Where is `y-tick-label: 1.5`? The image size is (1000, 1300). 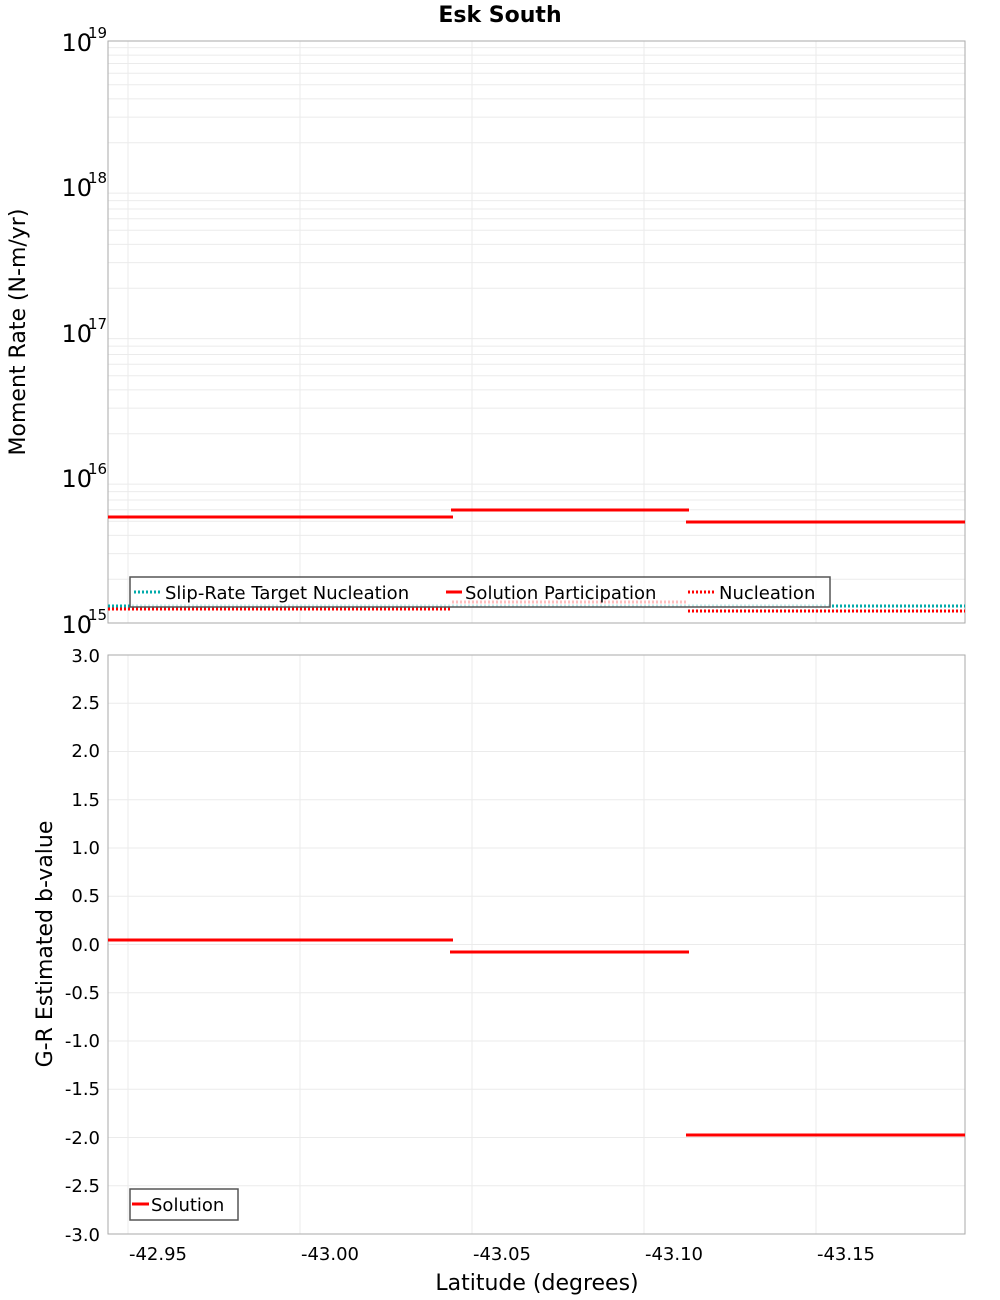
y-tick-label: 1.5 is located at coordinates (85, 800).